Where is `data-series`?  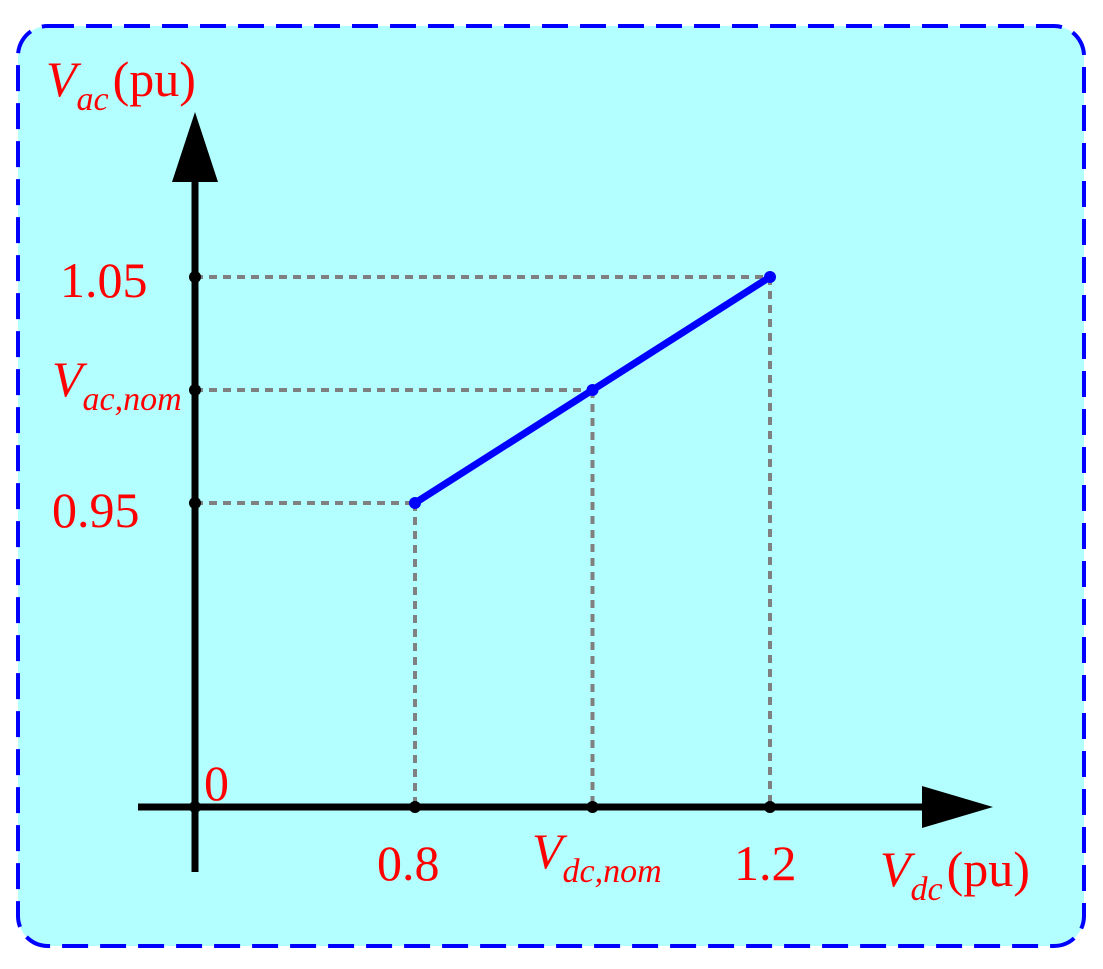 data-series is located at coordinates (592, 390).